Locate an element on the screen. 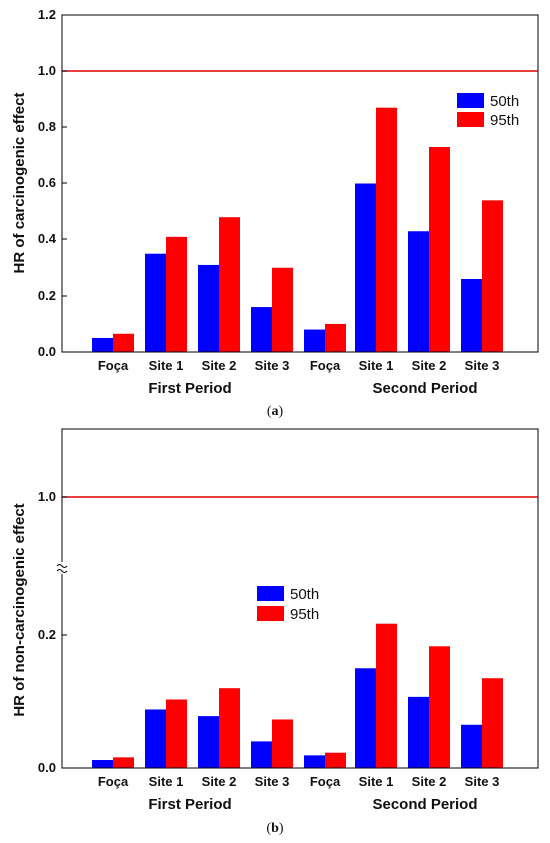  chart-b-bars is located at coordinates (297, 695).